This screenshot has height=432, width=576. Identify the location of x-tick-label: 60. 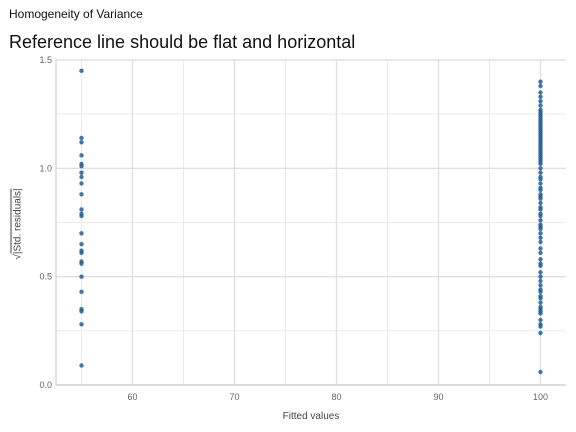
(132, 397).